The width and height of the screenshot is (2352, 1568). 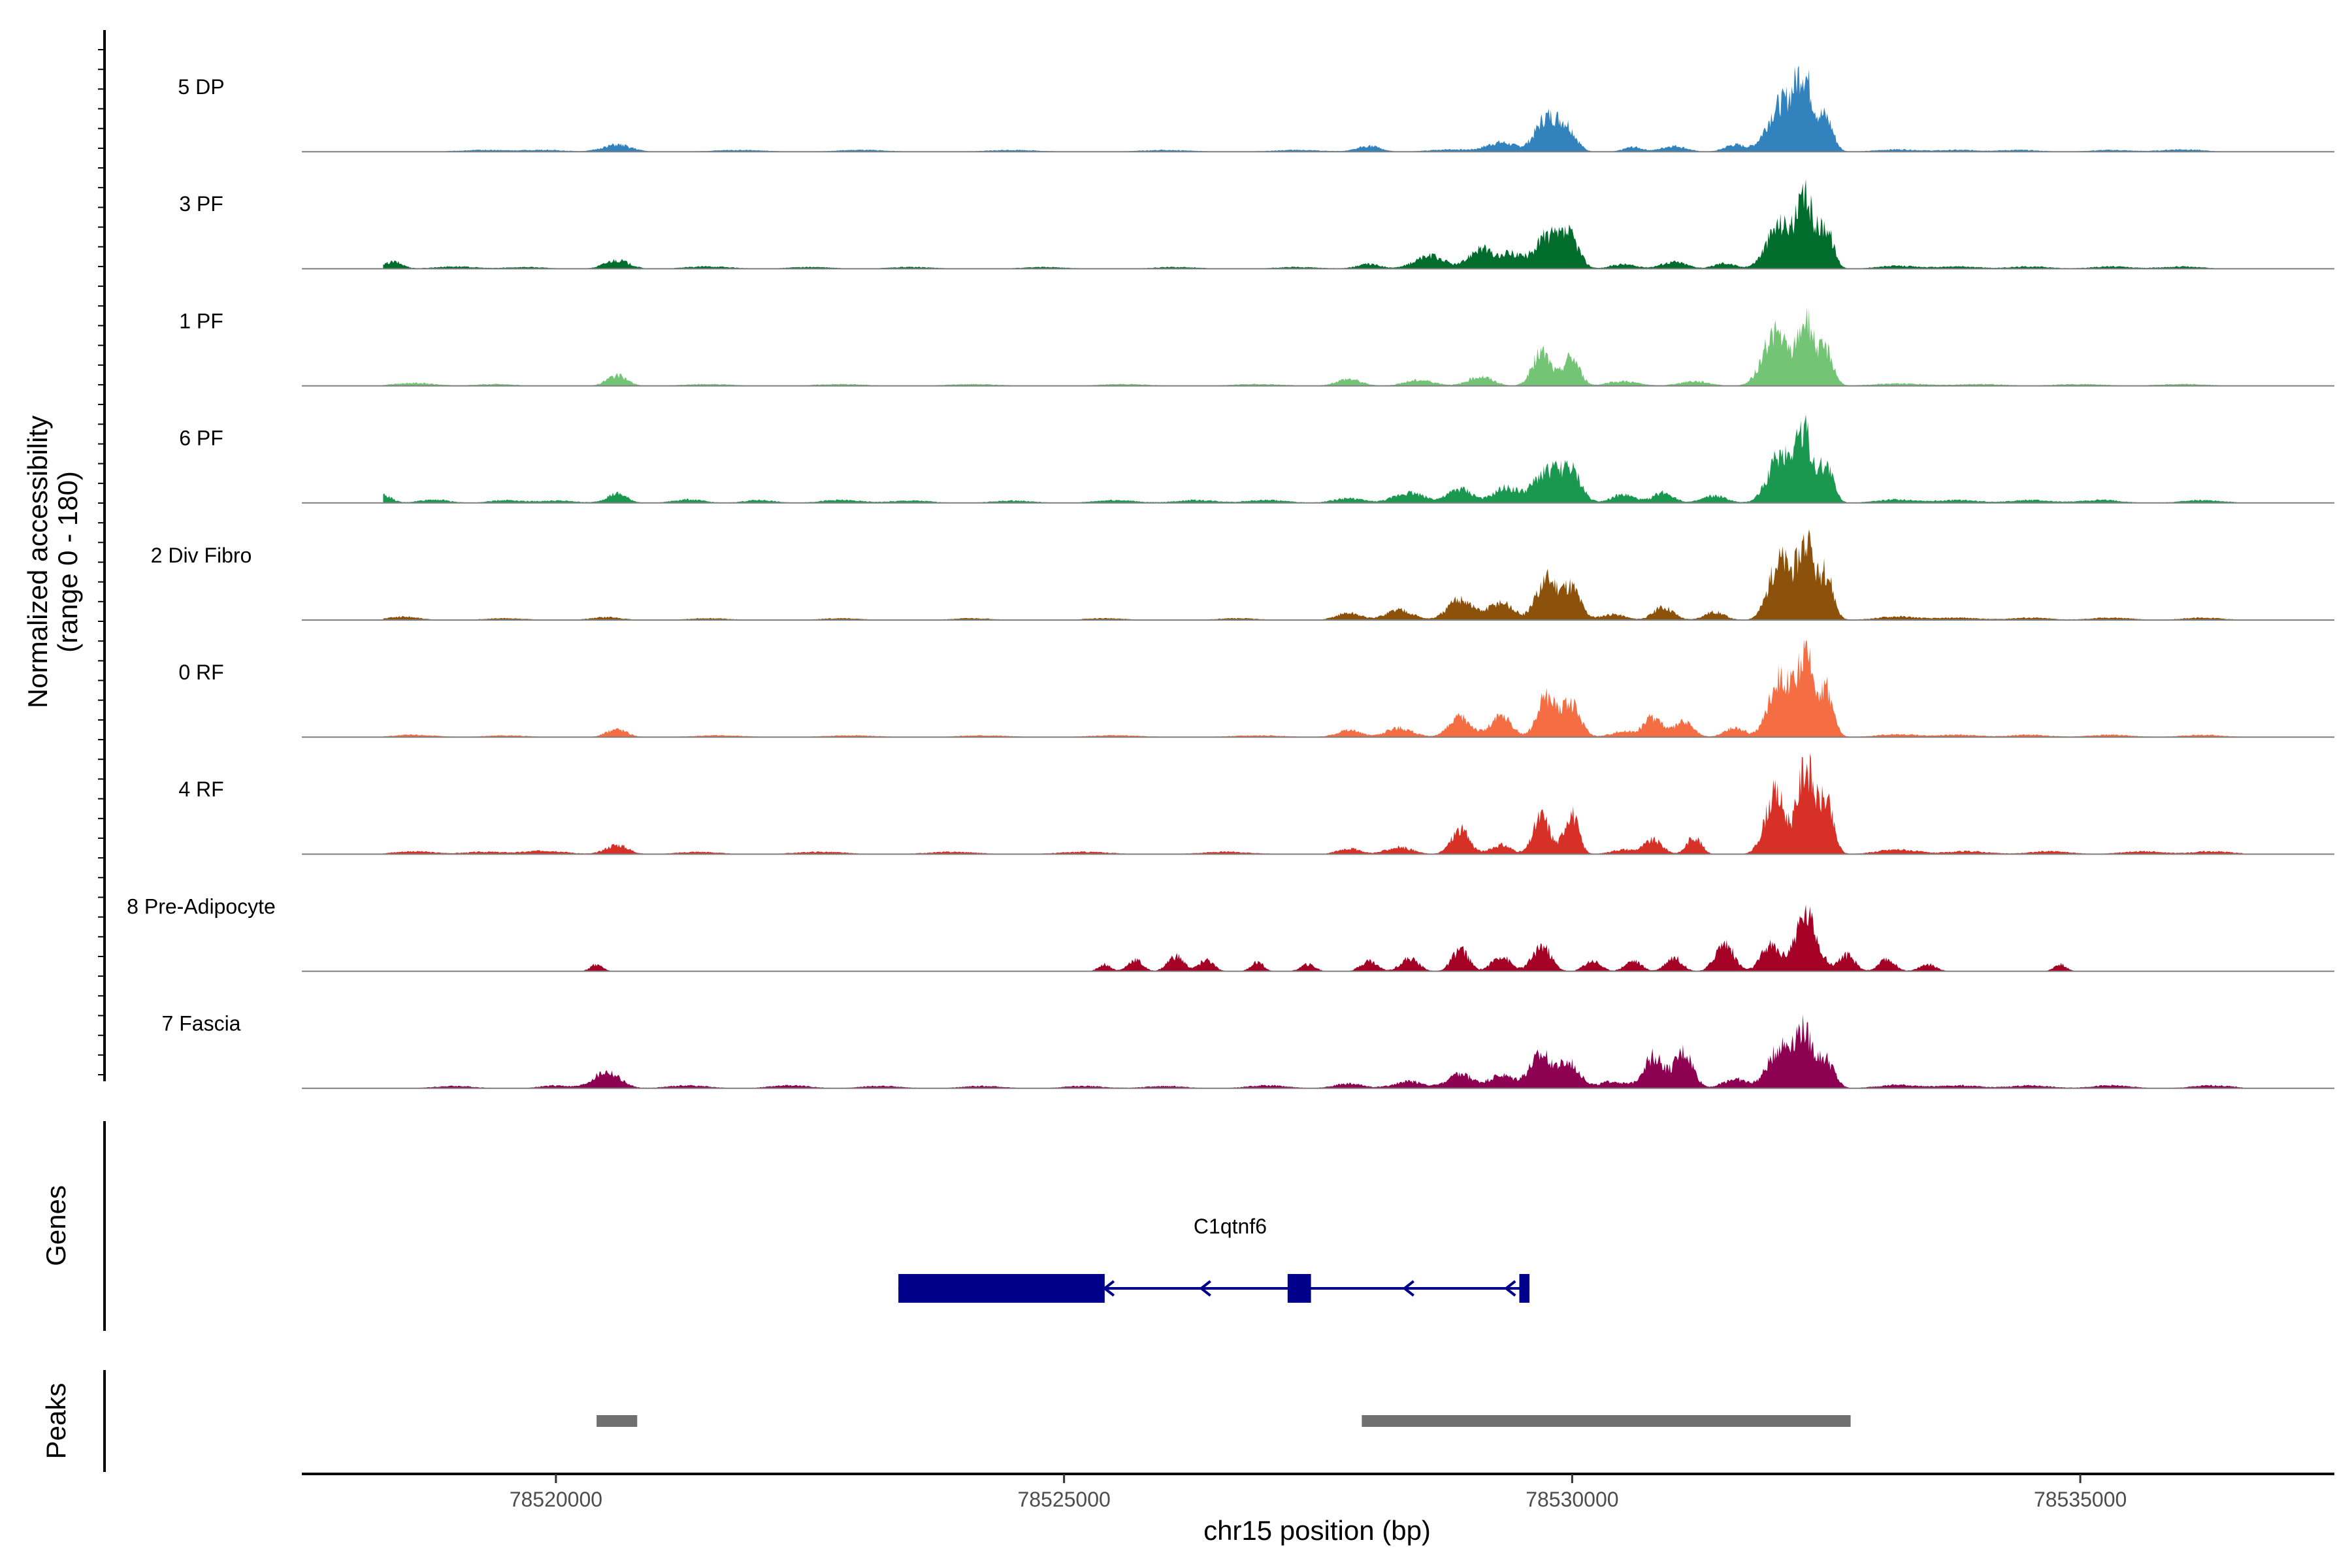 I want to click on x-axis-title: chr15 position (bp), so click(x=1317, y=1530).